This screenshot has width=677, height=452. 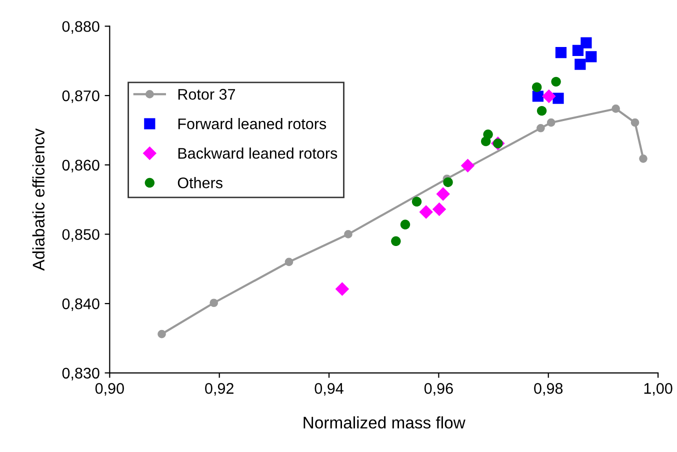 What do you see at coordinates (658, 389) in the screenshot?
I see `x-tick-label: 1,00` at bounding box center [658, 389].